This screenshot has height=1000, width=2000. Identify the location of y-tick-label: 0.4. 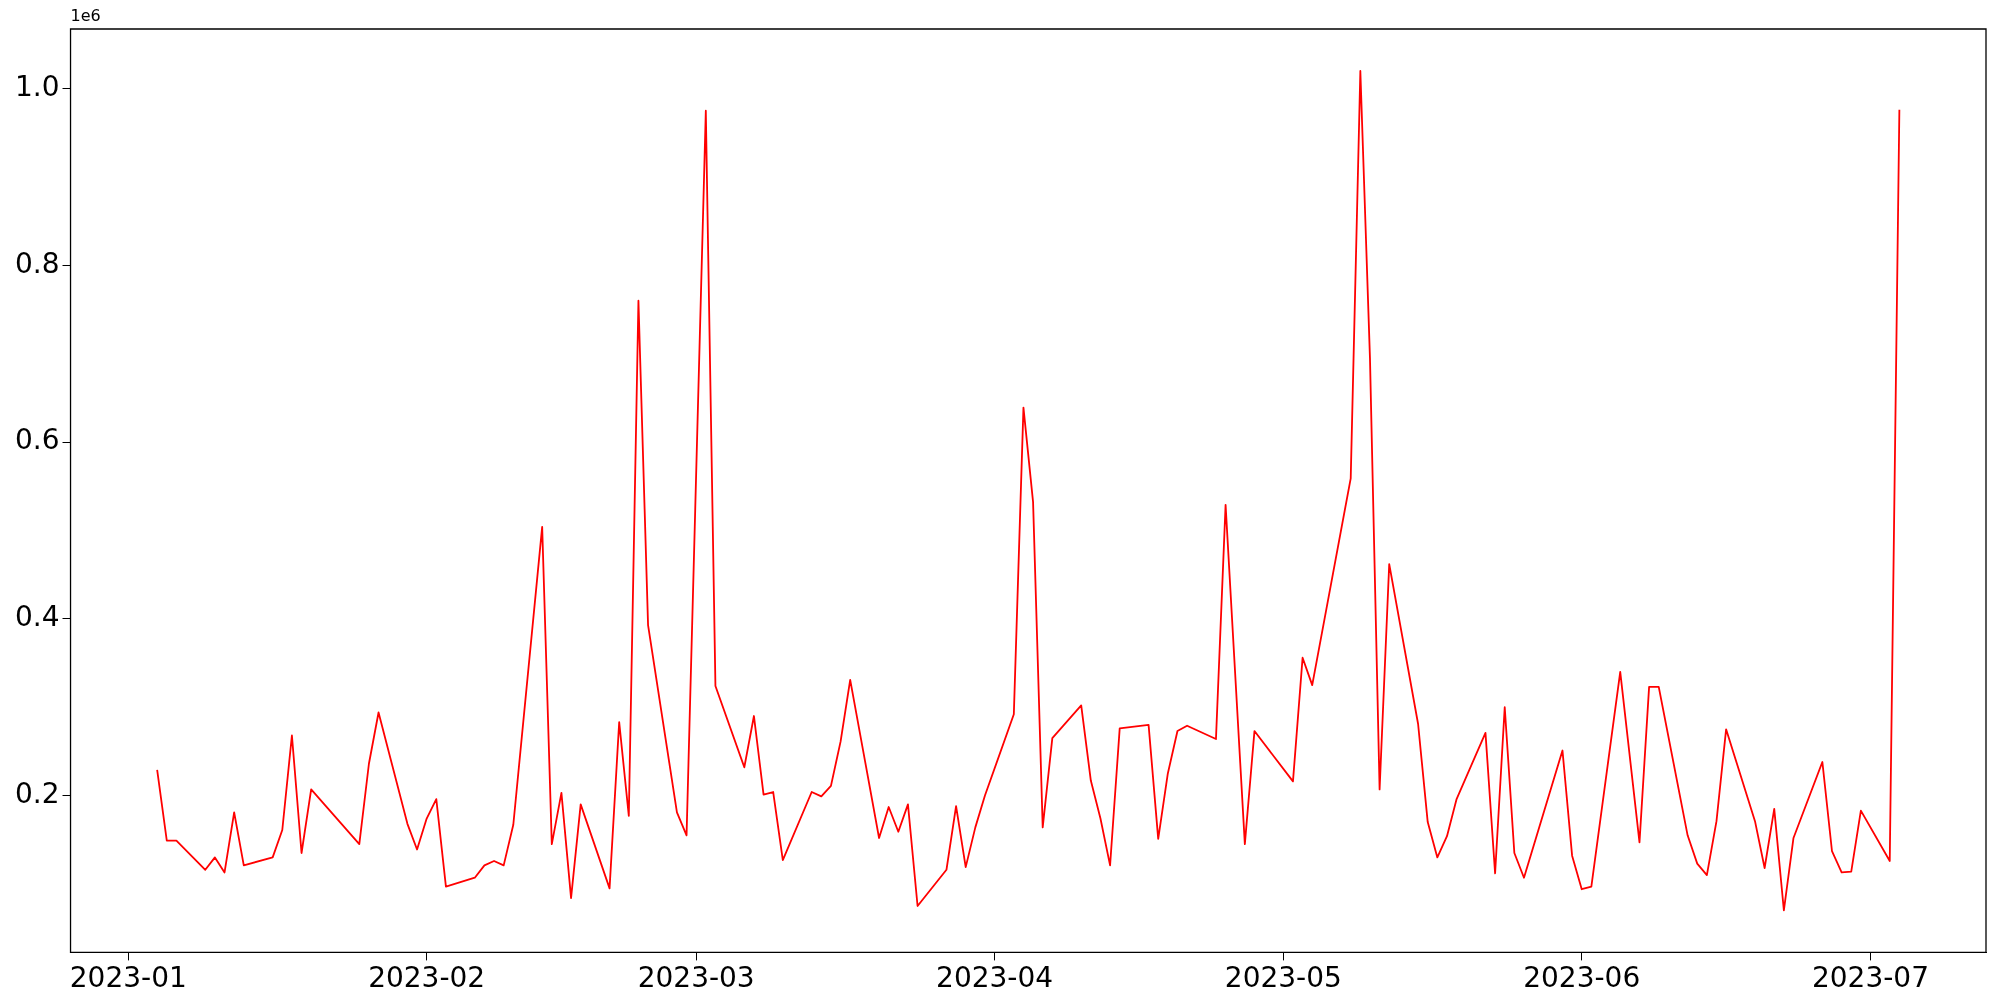
(37, 617).